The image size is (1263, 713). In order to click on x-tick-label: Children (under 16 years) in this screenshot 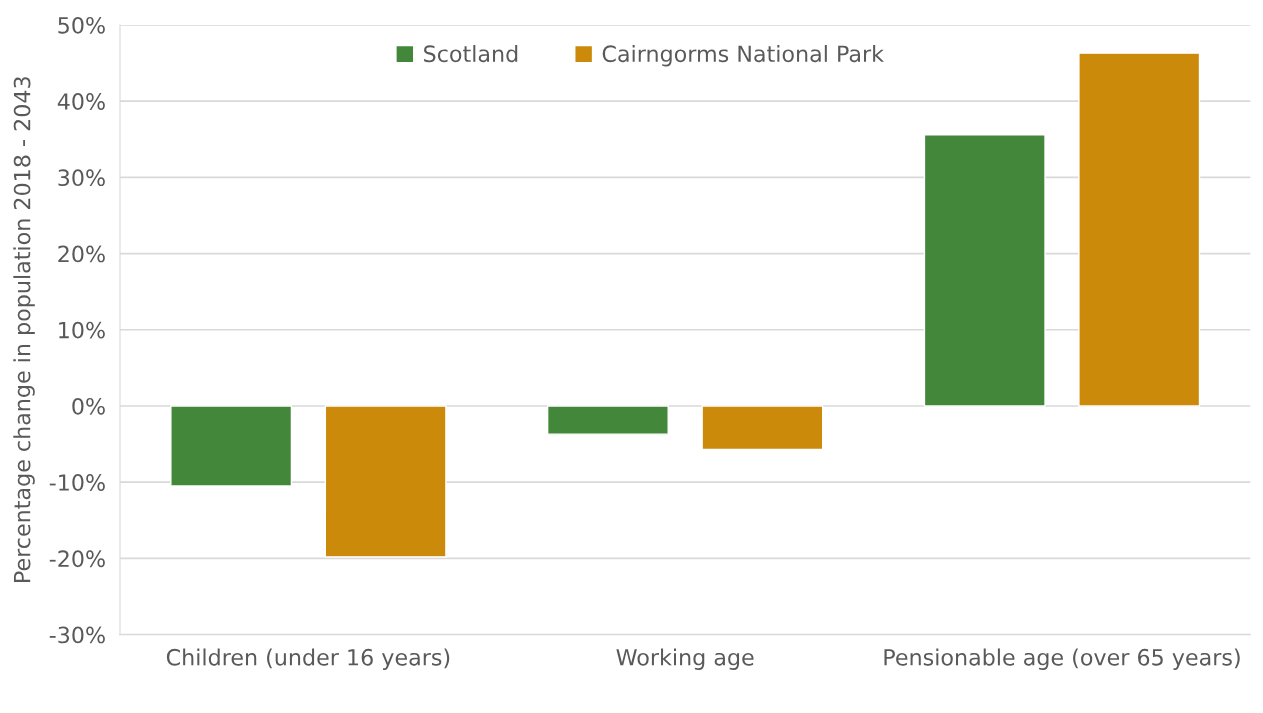, I will do `click(308, 659)`.